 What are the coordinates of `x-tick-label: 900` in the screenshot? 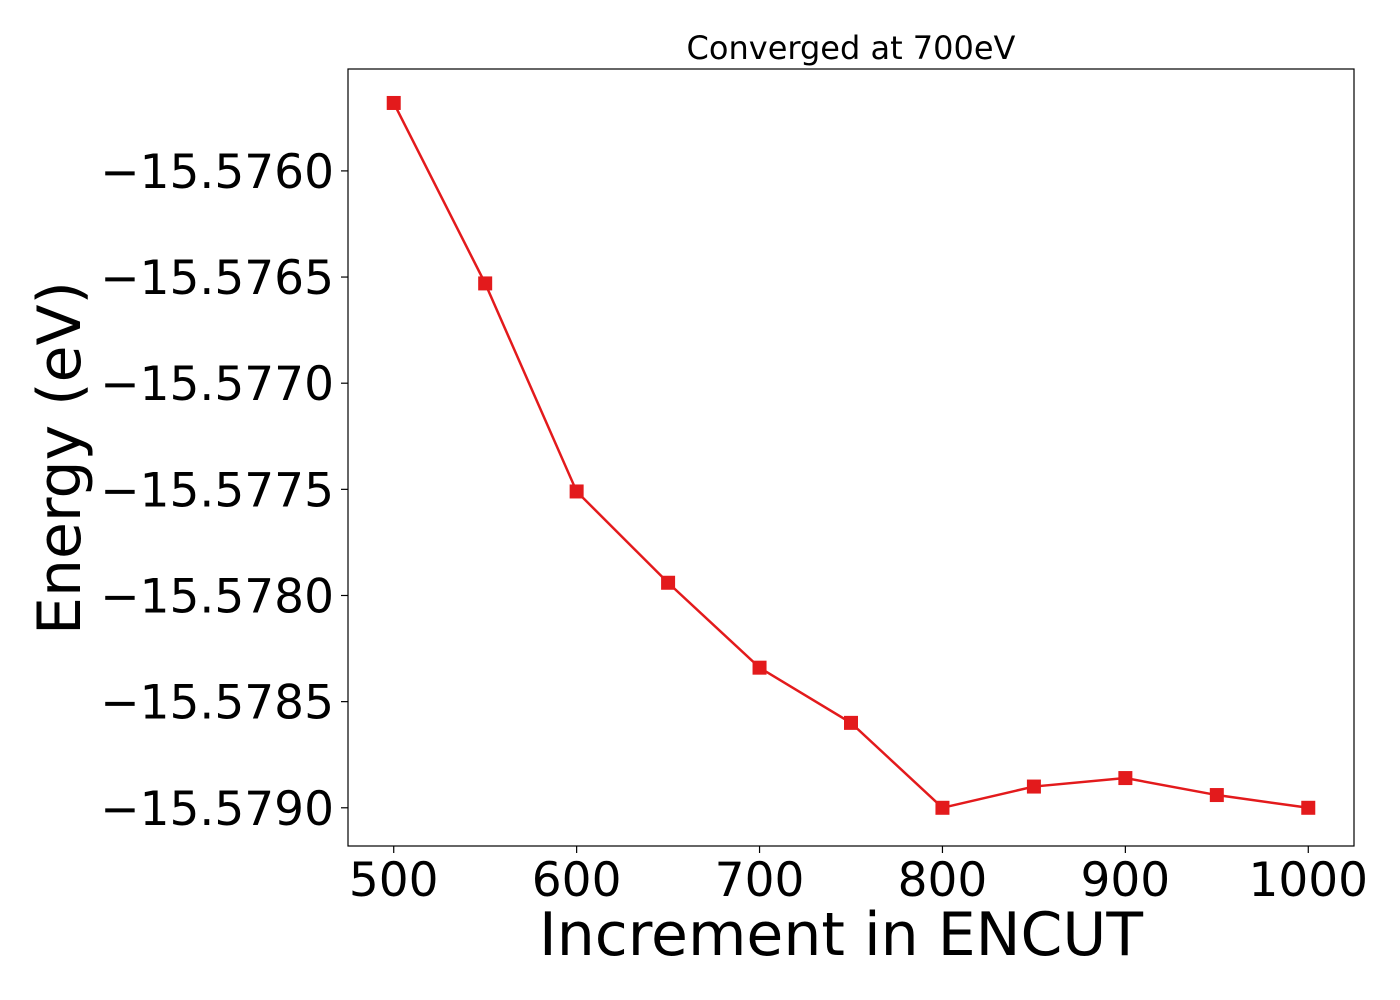 It's located at (1126, 880).